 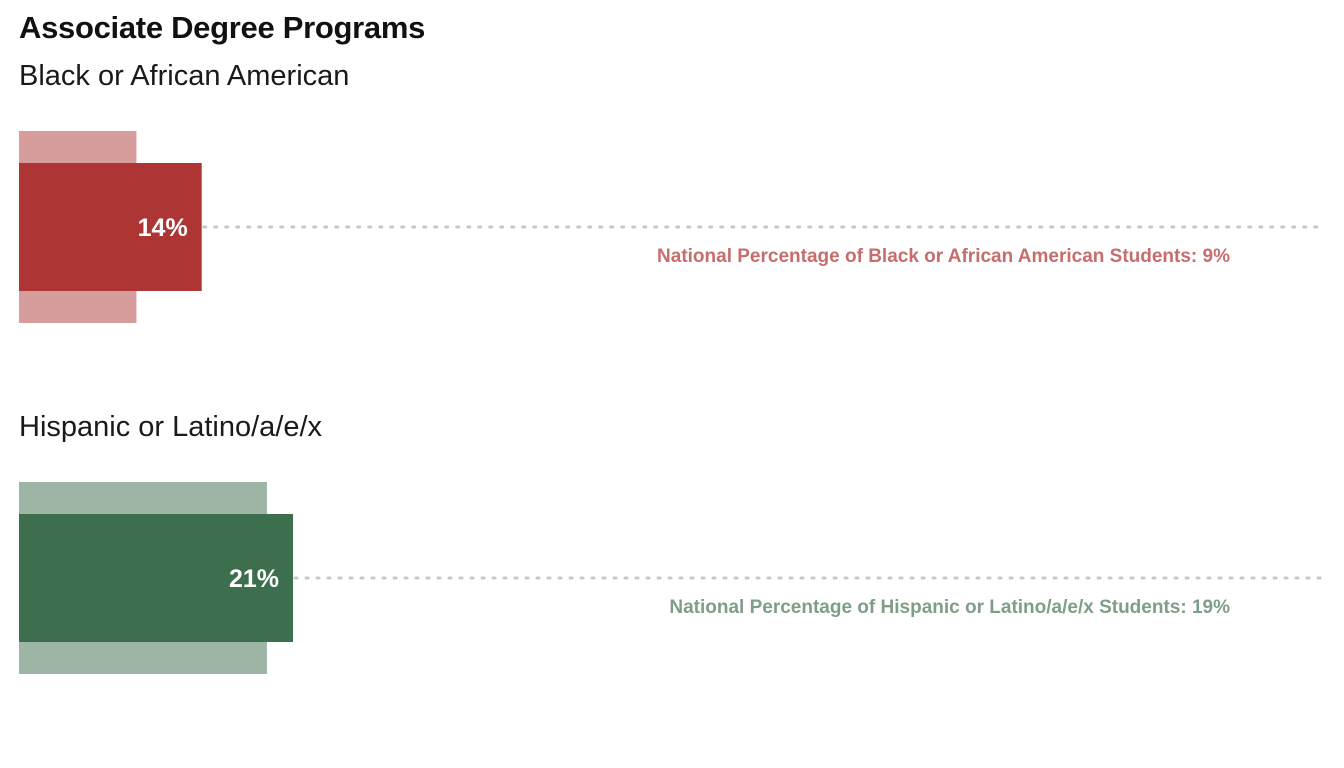 What do you see at coordinates (171, 427) in the screenshot?
I see `group-label-hispanic: Hispanic or Latino/a/e/x` at bounding box center [171, 427].